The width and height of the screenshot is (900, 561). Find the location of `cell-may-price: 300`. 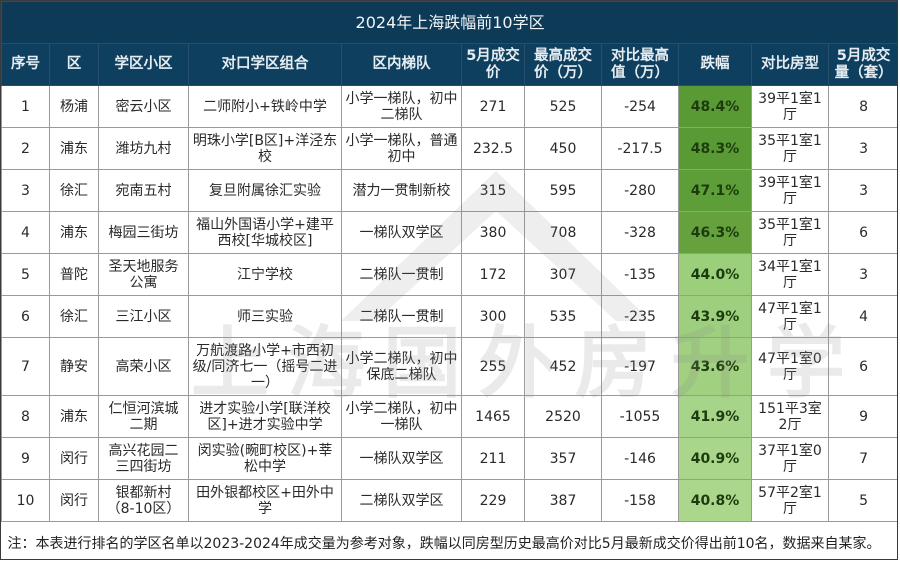

cell-may-price: 300 is located at coordinates (493, 316).